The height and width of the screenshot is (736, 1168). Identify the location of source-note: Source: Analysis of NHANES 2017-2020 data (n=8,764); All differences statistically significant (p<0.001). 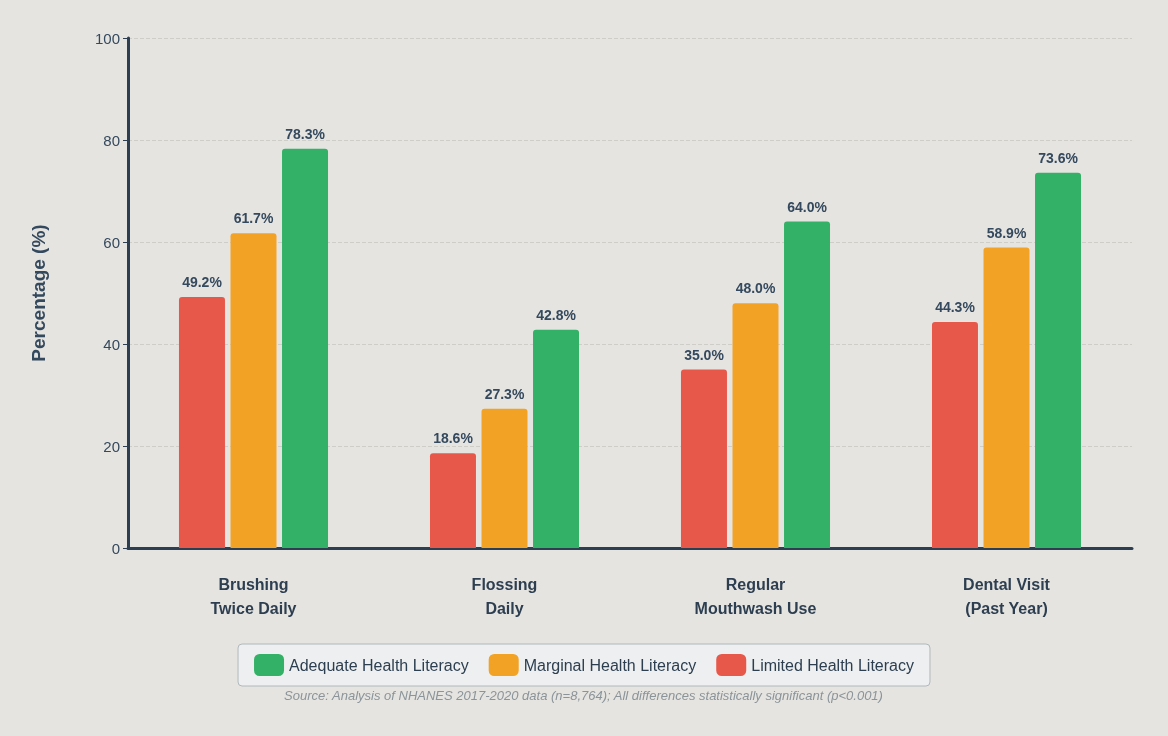
(583, 695).